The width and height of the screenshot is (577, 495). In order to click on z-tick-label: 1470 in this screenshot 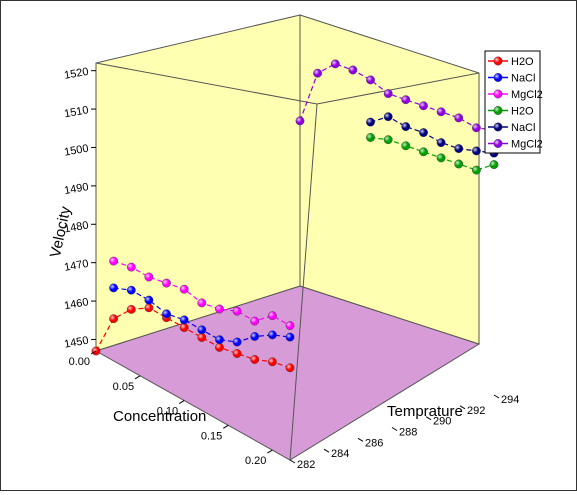, I will do `click(76, 266)`.